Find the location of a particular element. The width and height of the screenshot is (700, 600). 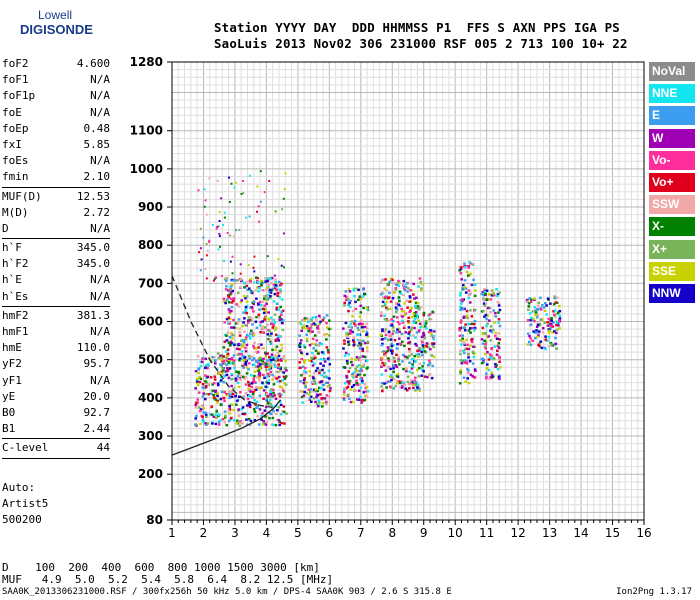

param-name: fxI is located at coordinates (12, 144).